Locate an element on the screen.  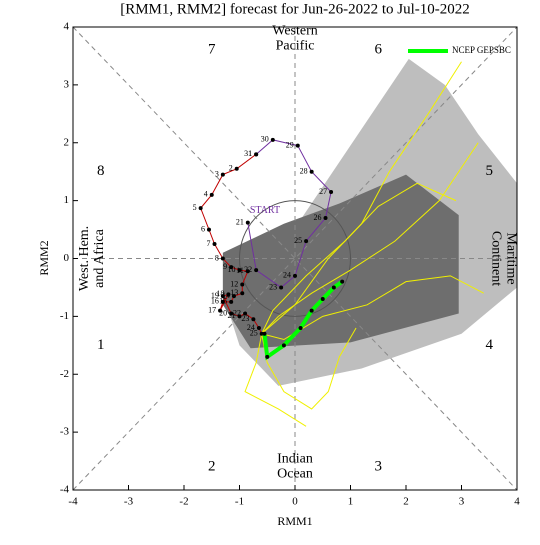
region-label-line: and Africa is located at coordinates (99, 257).